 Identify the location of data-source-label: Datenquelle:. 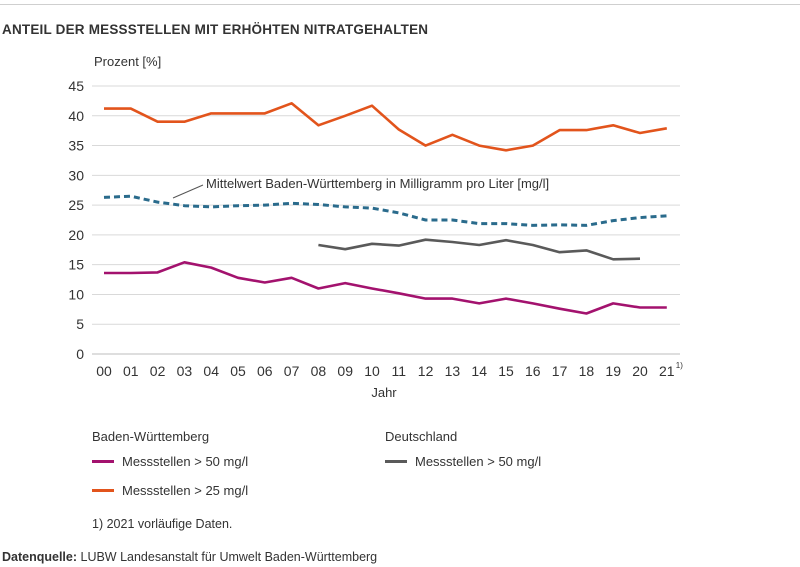
(40, 557).